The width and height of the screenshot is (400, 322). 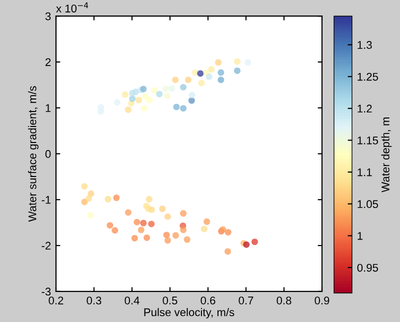 What do you see at coordinates (132, 300) in the screenshot?
I see `x-tick-label: 0.4` at bounding box center [132, 300].